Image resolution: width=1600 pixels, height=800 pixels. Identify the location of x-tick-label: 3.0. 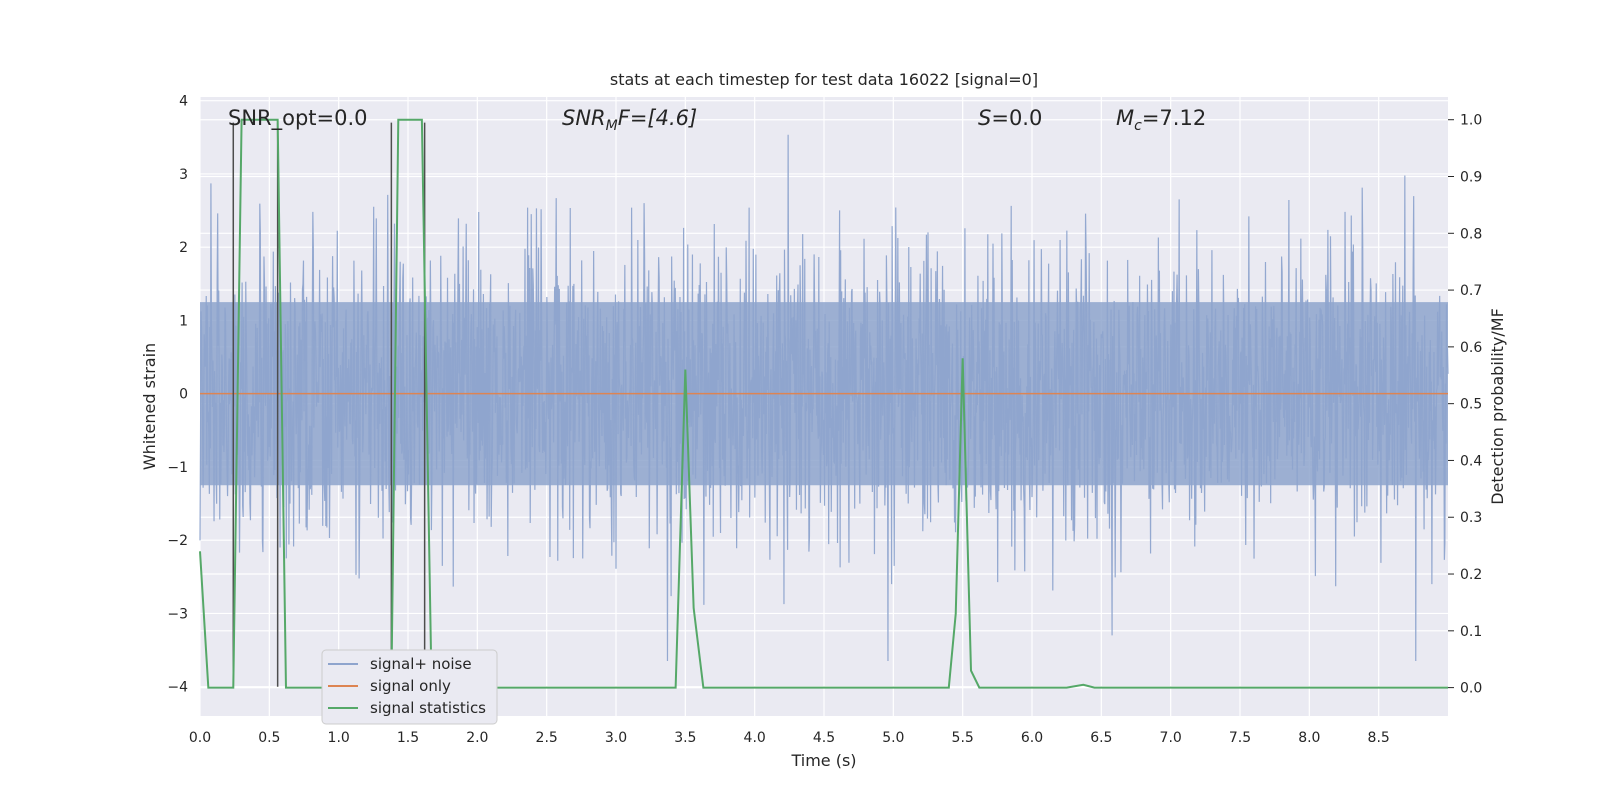
(616, 738).